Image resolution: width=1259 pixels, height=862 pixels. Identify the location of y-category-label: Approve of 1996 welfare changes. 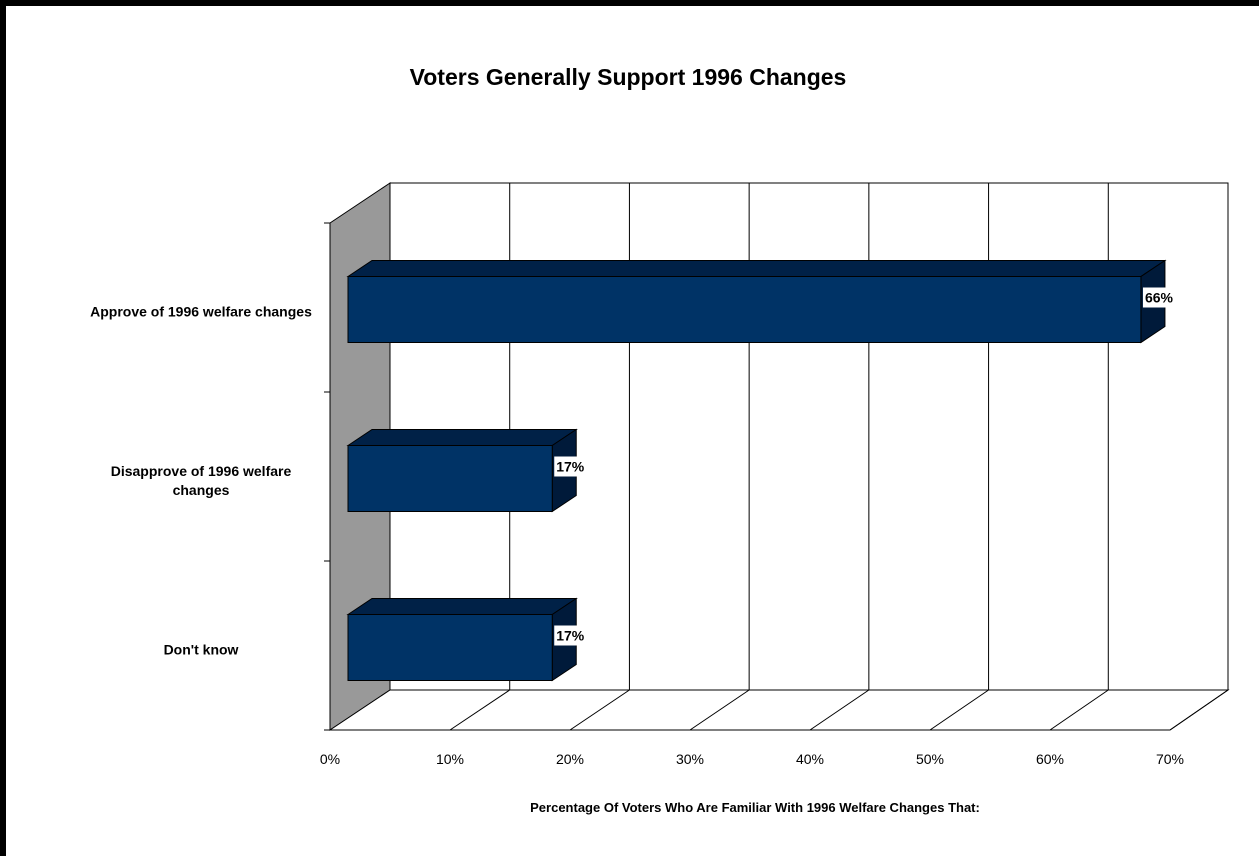
(201, 312).